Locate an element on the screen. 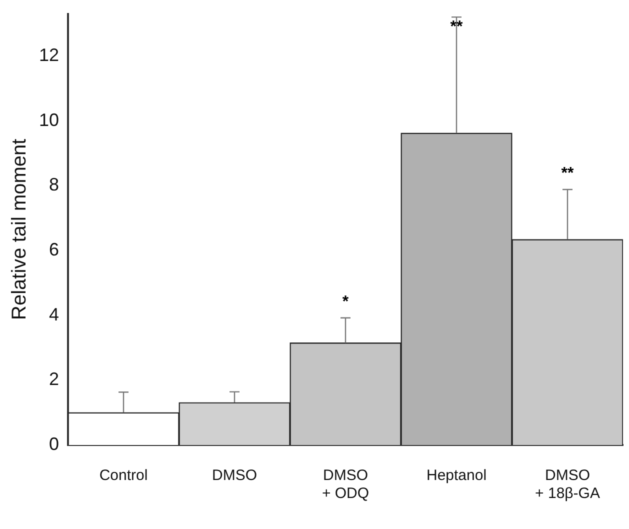  x-tick-label: DMSO is located at coordinates (235, 475).